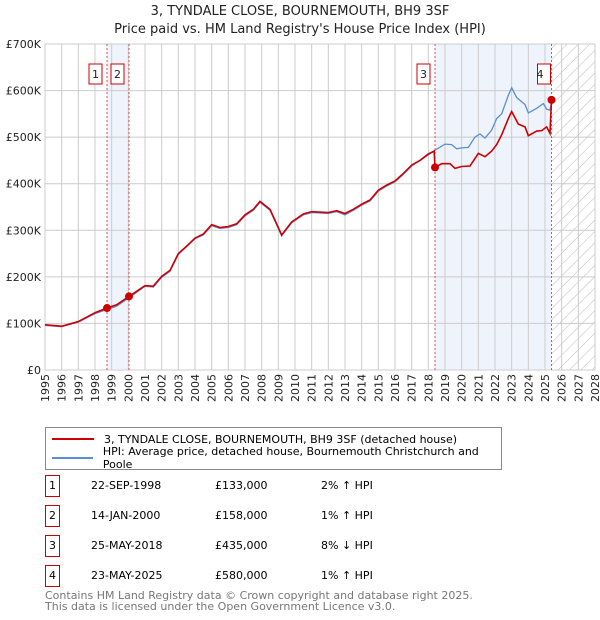 The image size is (600, 620). Describe the element at coordinates (195, 388) in the screenshot. I see `x-tick-label: 2004` at that location.